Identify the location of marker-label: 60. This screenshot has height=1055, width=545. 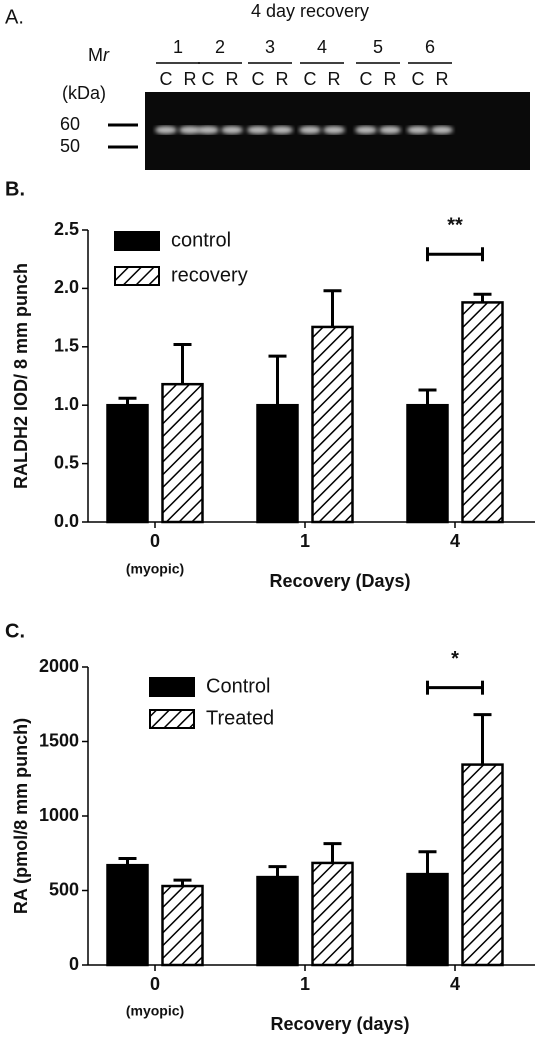
(70, 124).